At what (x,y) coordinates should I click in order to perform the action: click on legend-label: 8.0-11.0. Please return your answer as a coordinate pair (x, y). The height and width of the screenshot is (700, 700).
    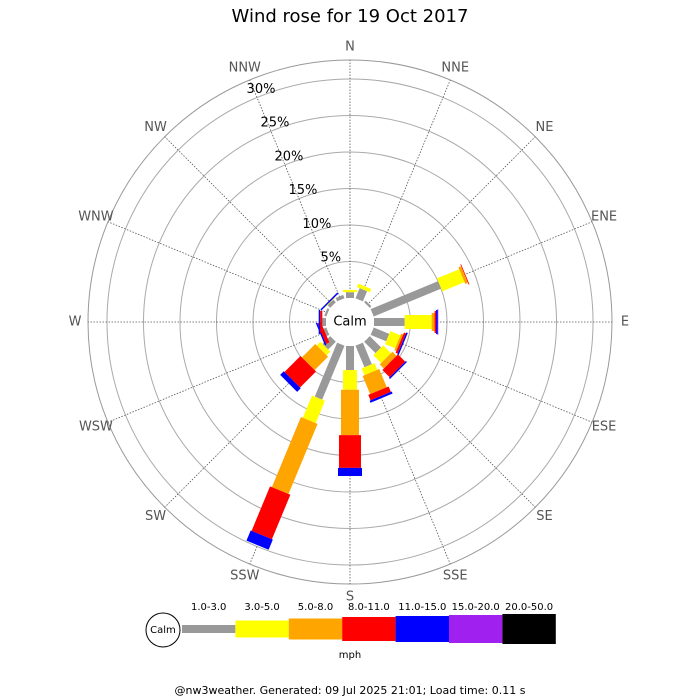
    Looking at the image, I should click on (369, 607).